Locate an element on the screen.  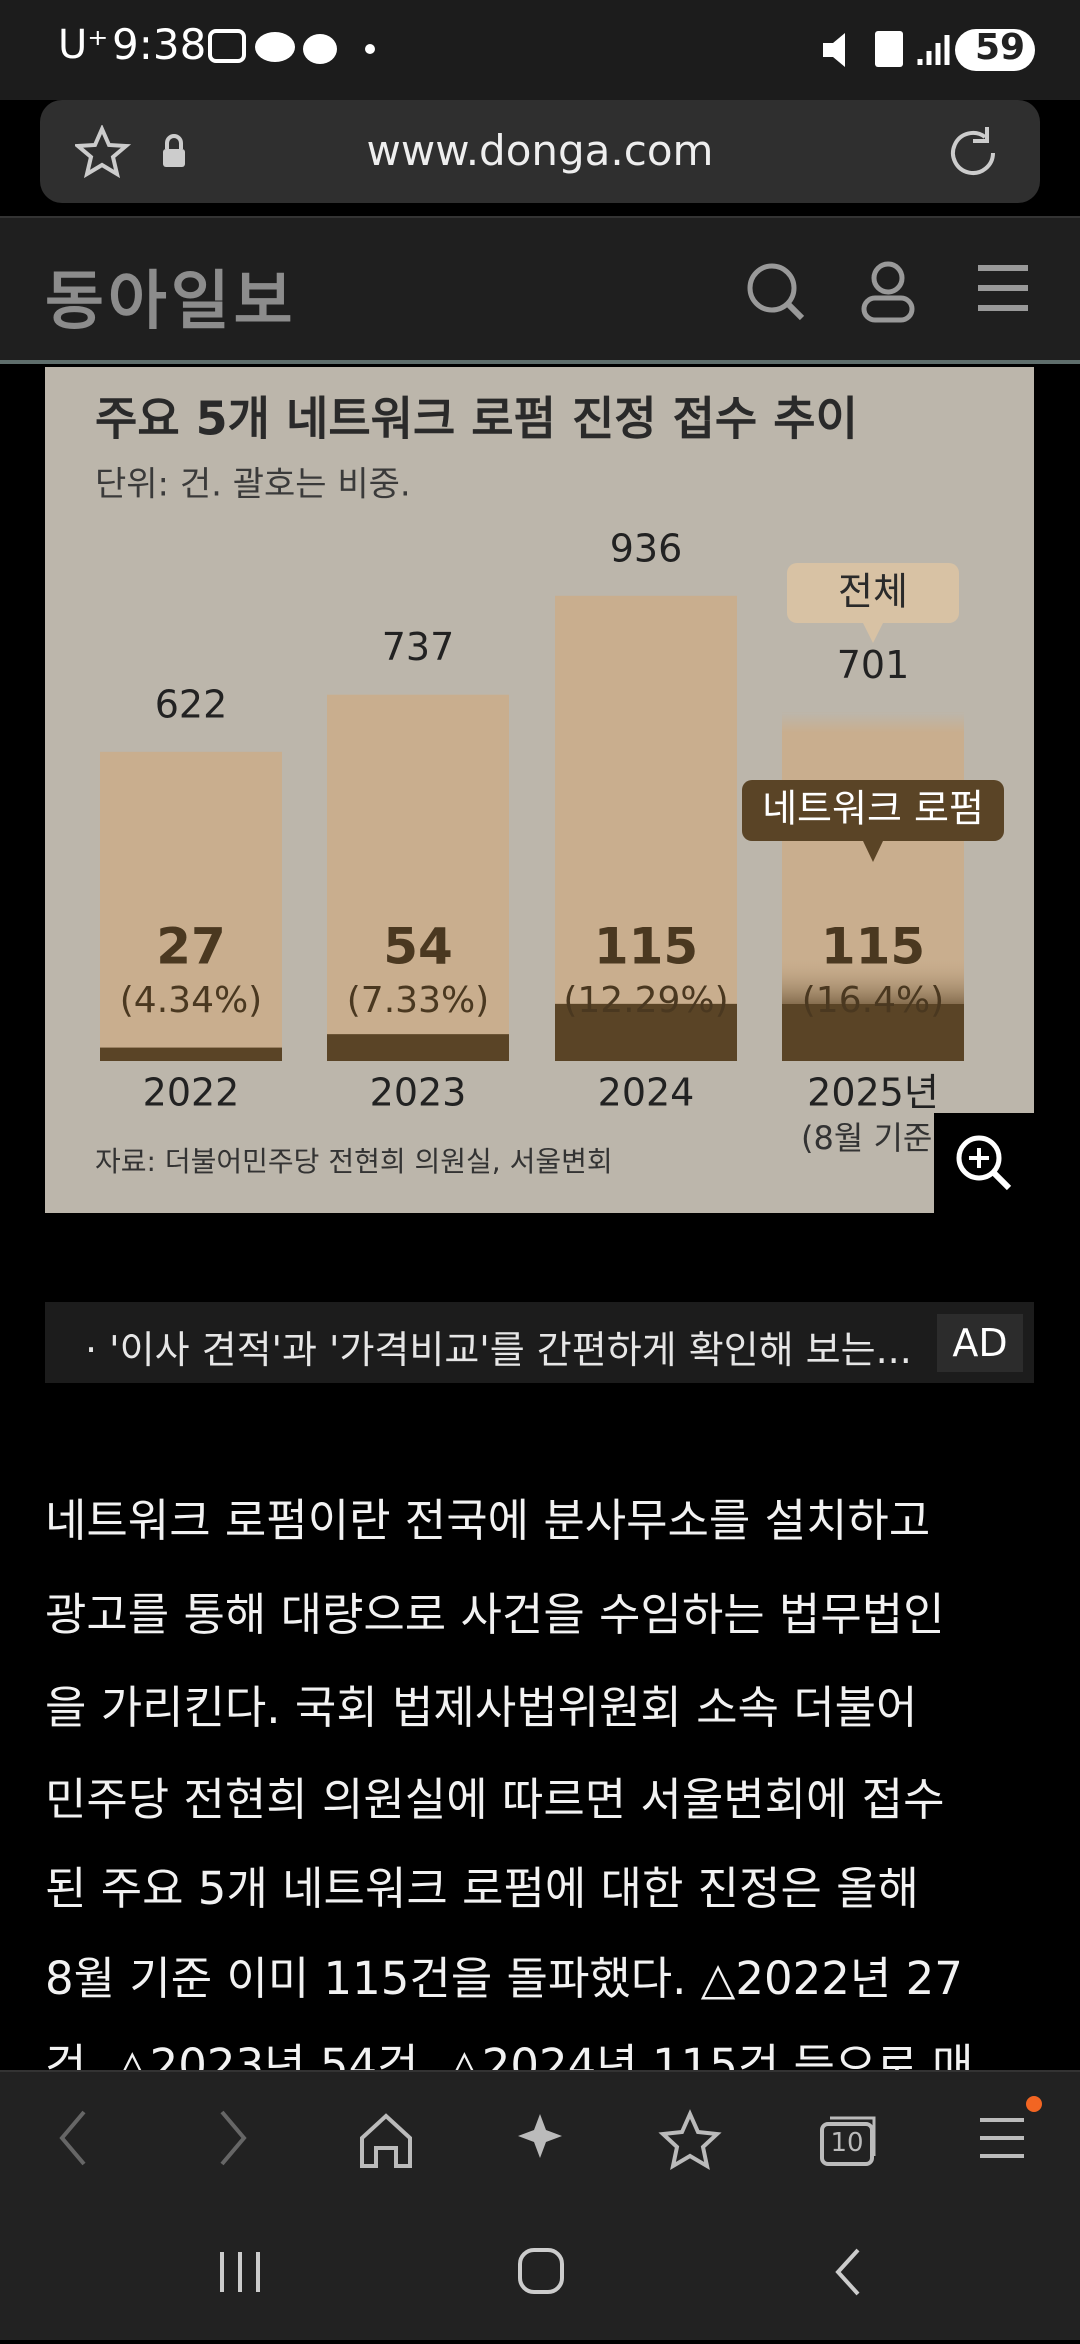
battery-level: 59 is located at coordinates (1000, 47).